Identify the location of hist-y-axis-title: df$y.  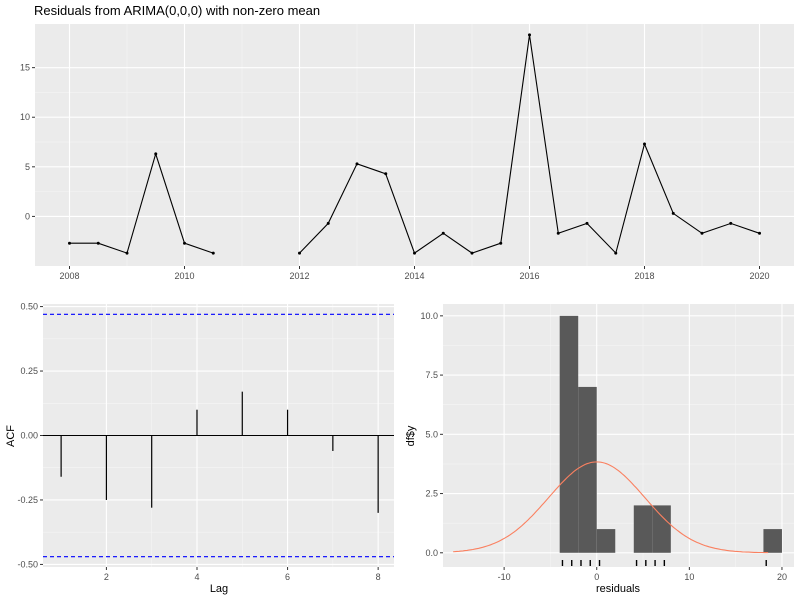
(411, 435).